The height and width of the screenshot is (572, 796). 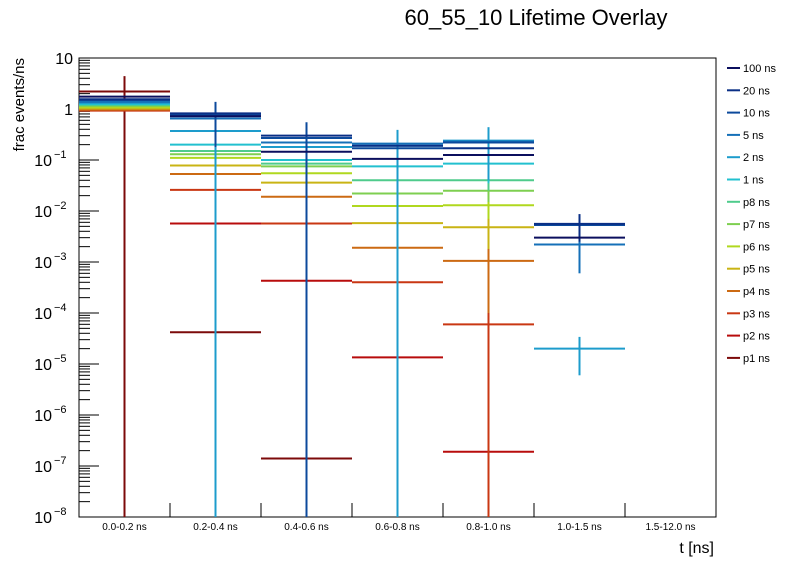 I want to click on legend-item: p3 ns, so click(x=748, y=314).